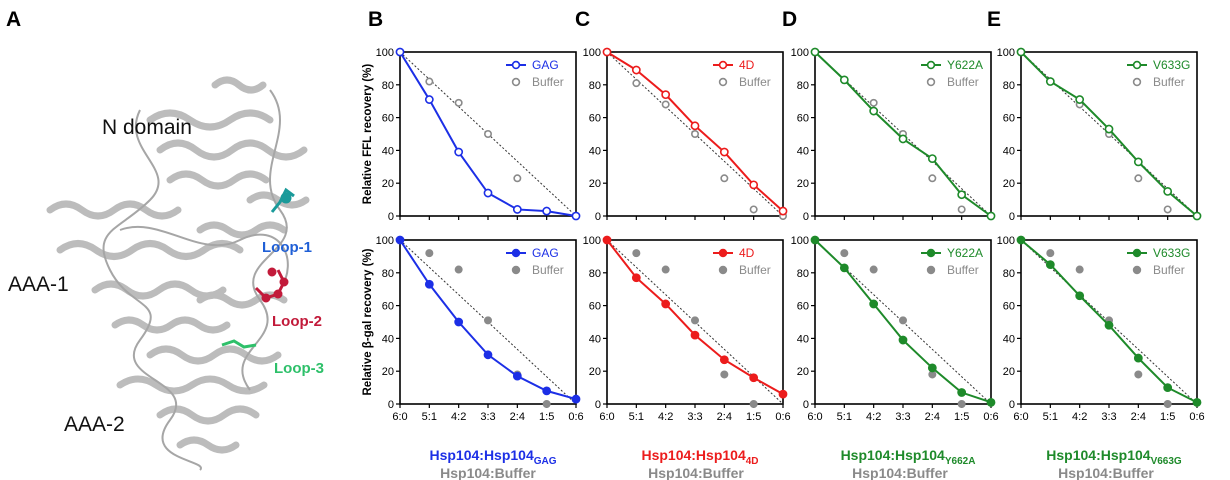  Describe the element at coordinates (803, 307) in the screenshot. I see `panel-d-bottom-ytick-label: 60` at that location.